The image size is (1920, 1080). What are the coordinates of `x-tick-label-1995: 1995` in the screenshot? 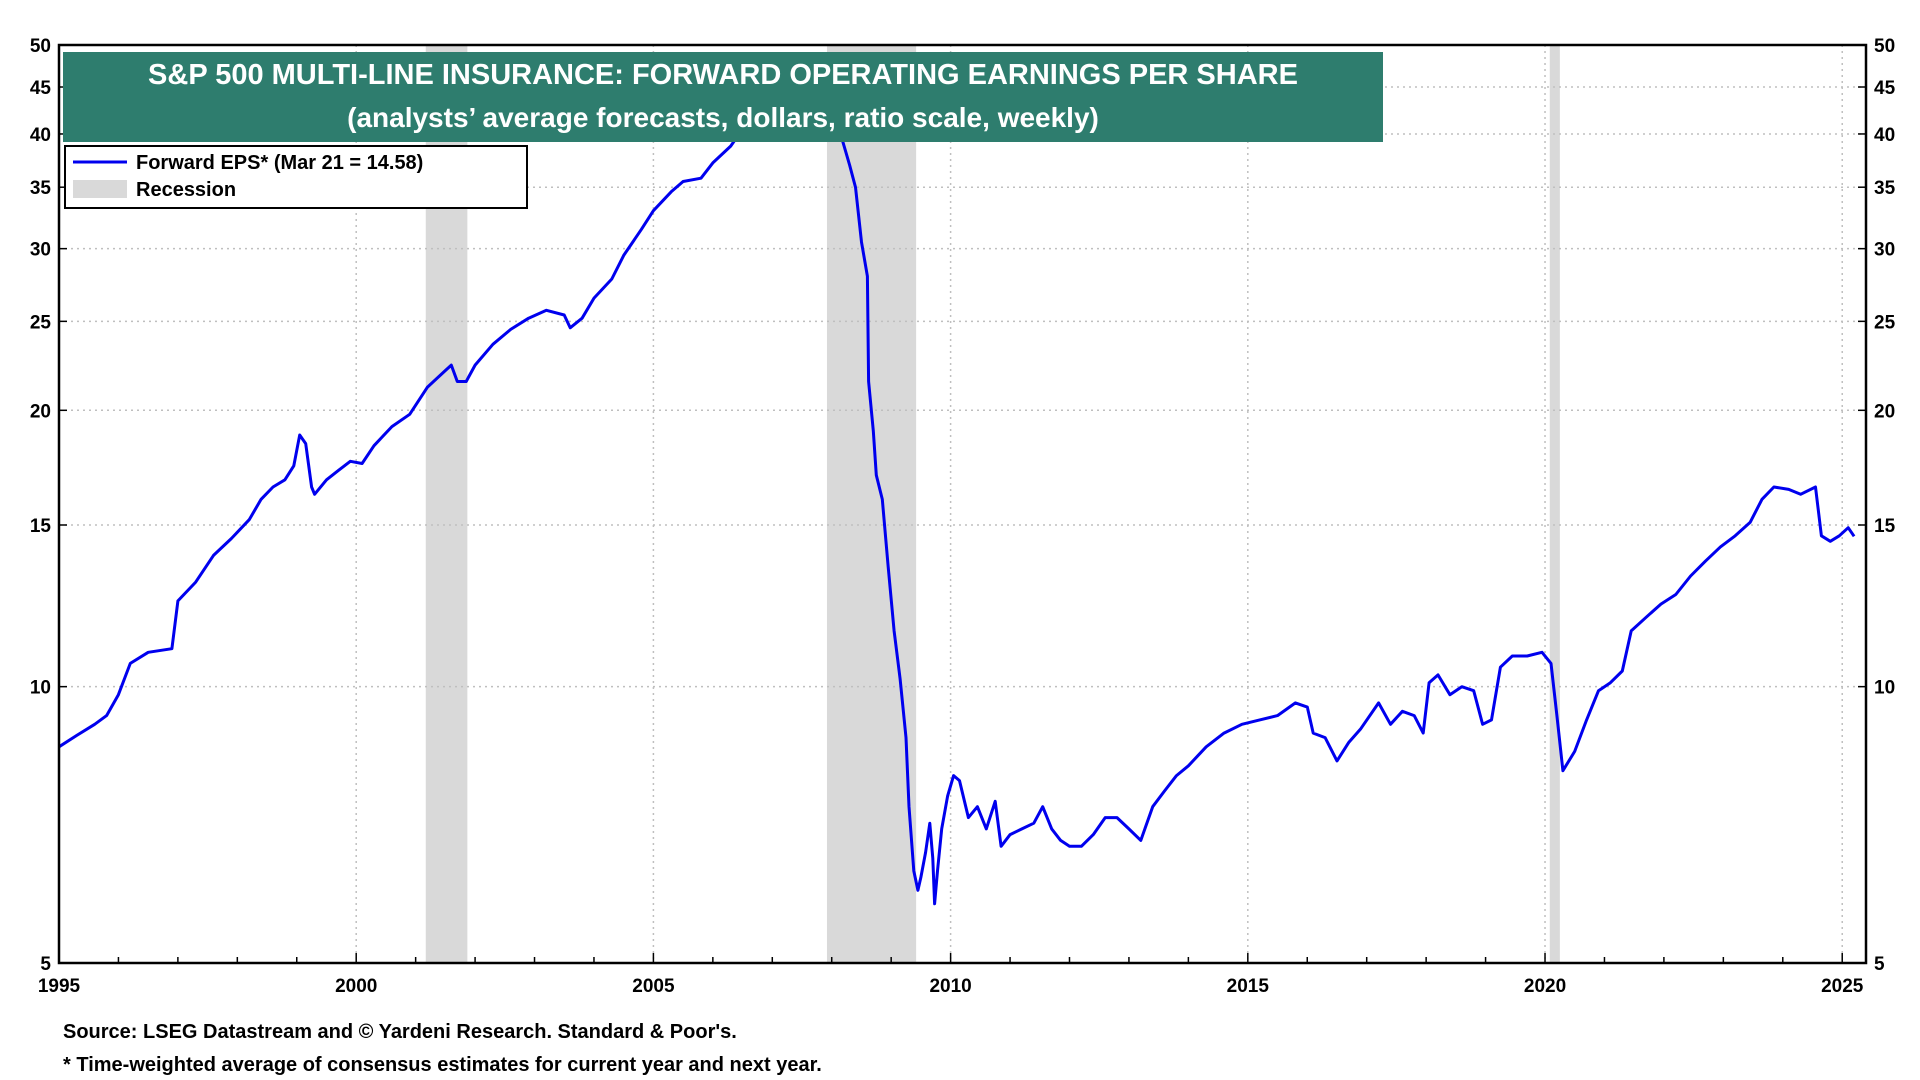 It's located at (59, 986).